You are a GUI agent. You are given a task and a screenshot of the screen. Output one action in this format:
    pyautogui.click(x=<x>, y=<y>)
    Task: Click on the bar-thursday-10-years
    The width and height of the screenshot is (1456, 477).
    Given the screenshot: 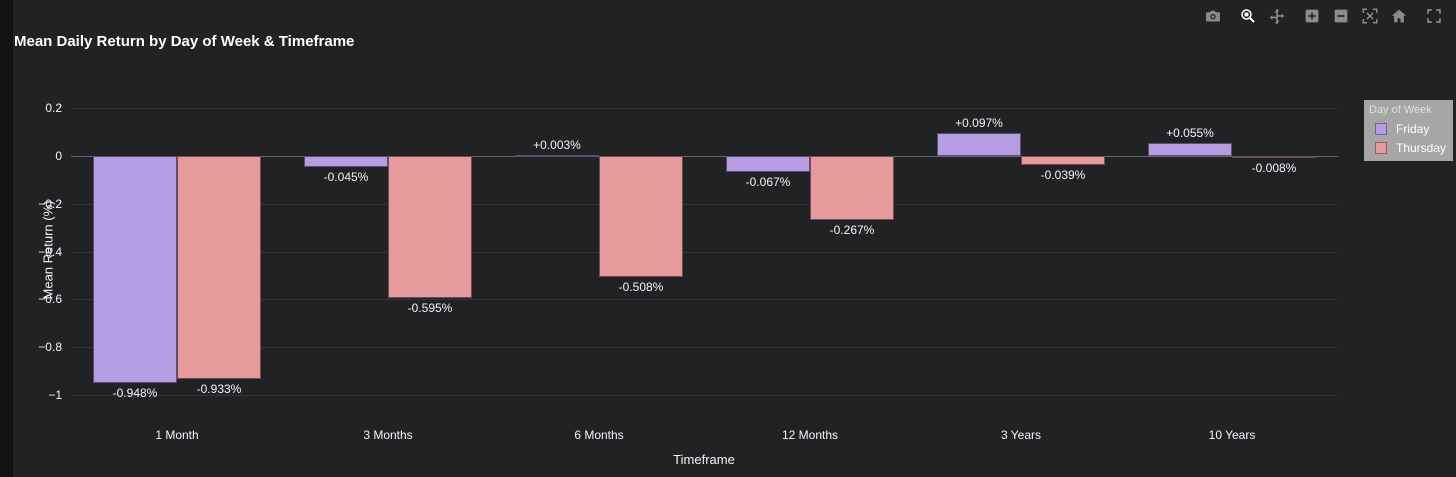 What is the action you would take?
    pyautogui.click(x=1274, y=157)
    